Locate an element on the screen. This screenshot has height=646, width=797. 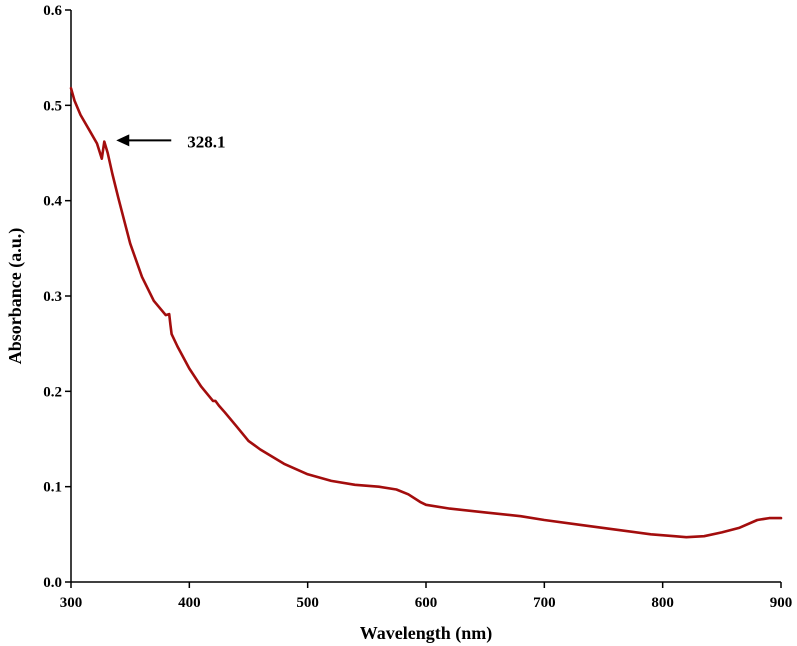
y-ticks: 0.0 0.1 0.2 0.3 0.4 0.5 0.6 is located at coordinates (57, 297).